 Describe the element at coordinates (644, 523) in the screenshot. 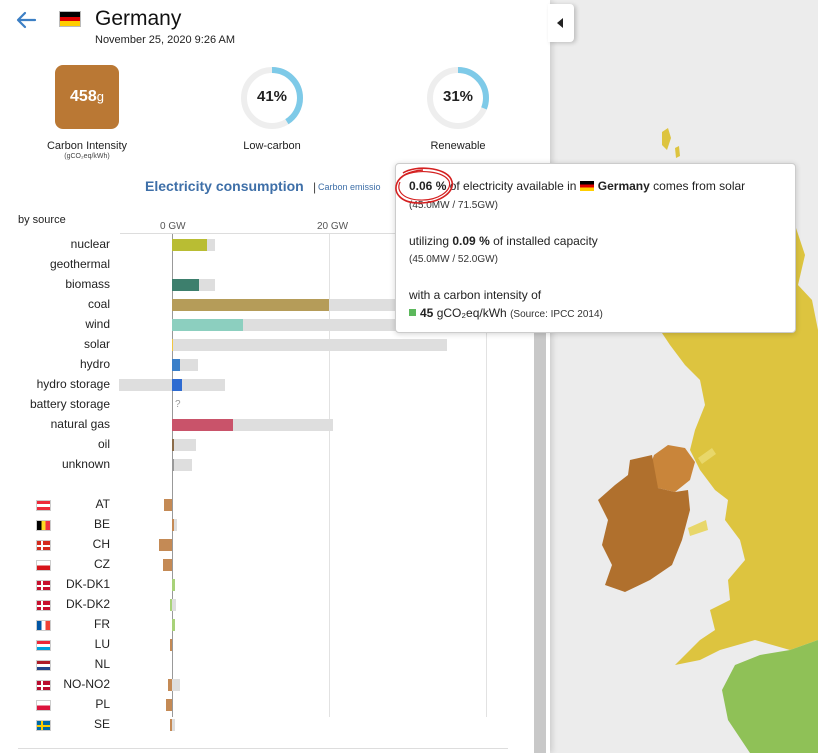

I see `ireland-region` at that location.